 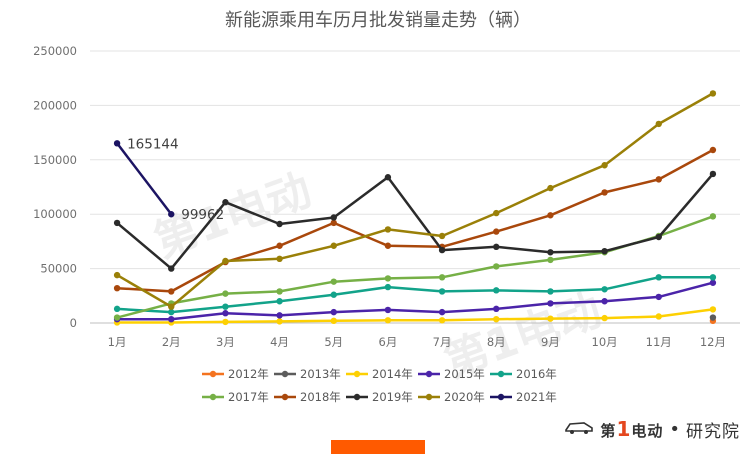 What do you see at coordinates (202, 215) in the screenshot?
I see `data-label: 99962` at bounding box center [202, 215].